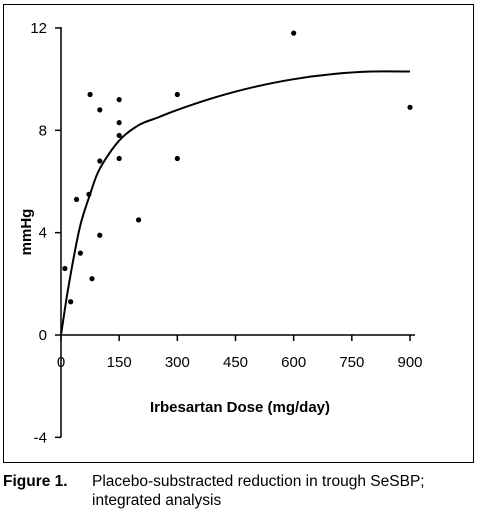 The image size is (480, 518). Describe the element at coordinates (40, 437) in the screenshot. I see `y-tick-label: -4` at that location.